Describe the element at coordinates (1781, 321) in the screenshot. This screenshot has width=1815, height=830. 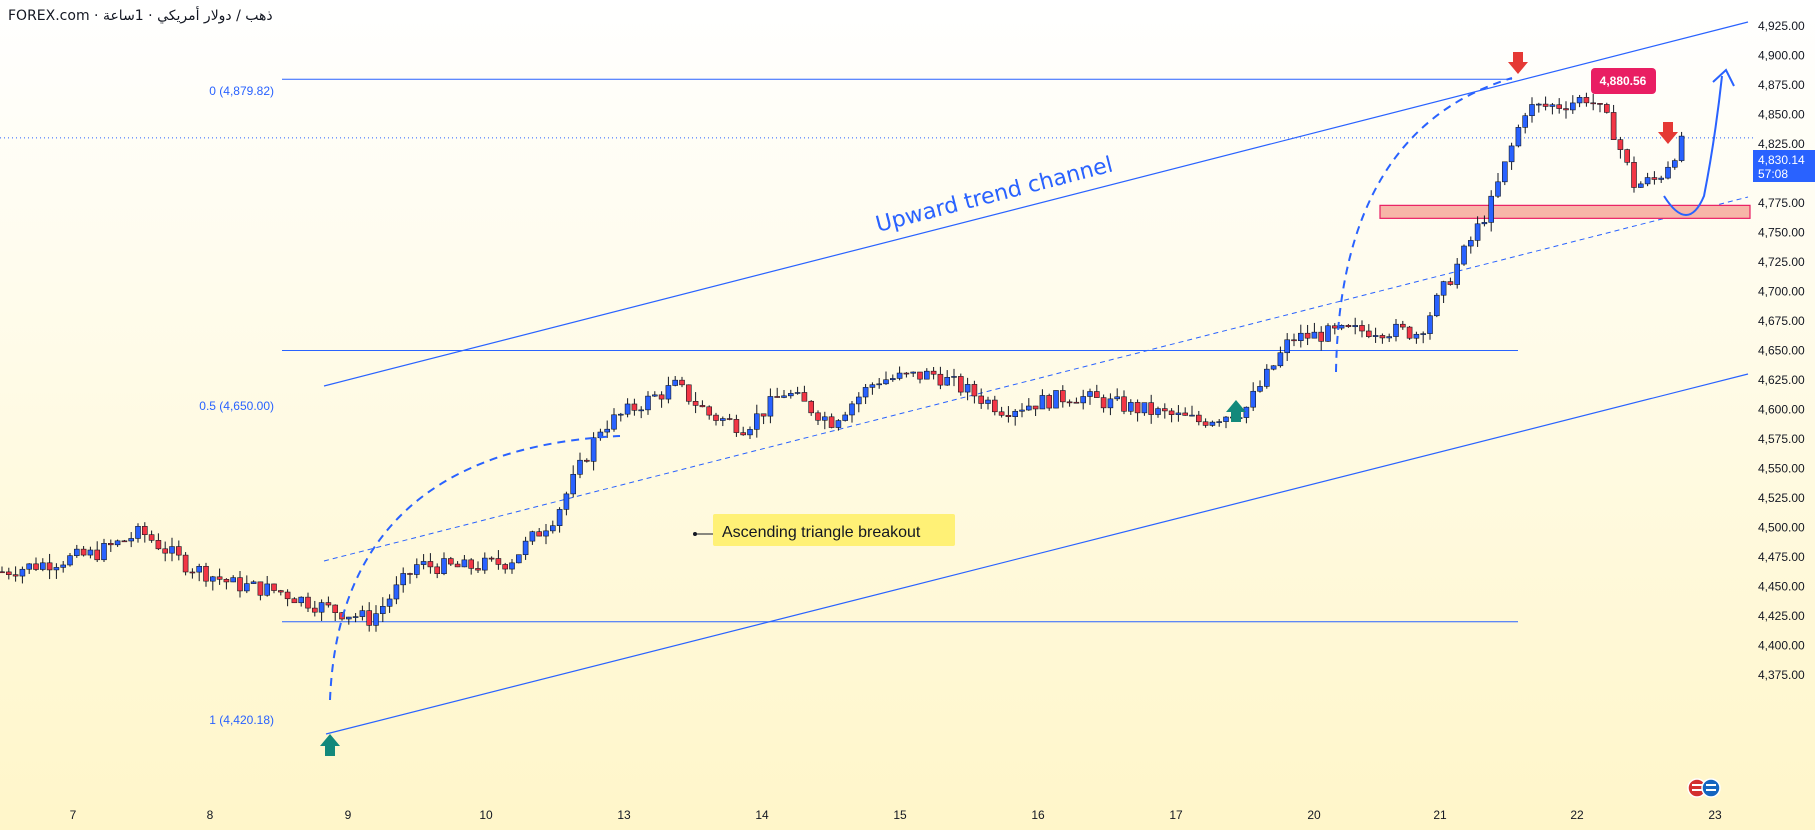
I see `y-tick-label: 4,675.00` at that location.